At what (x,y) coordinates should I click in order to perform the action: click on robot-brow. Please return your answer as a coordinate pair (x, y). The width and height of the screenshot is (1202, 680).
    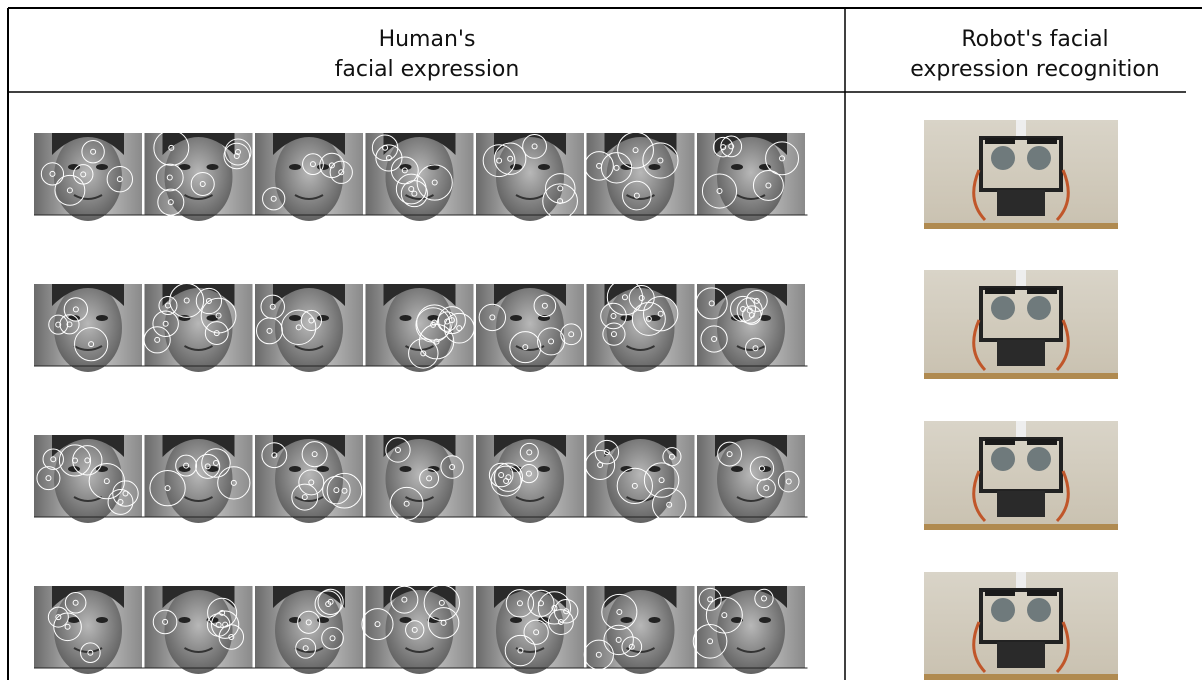
    Looking at the image, I should click on (1042, 141).